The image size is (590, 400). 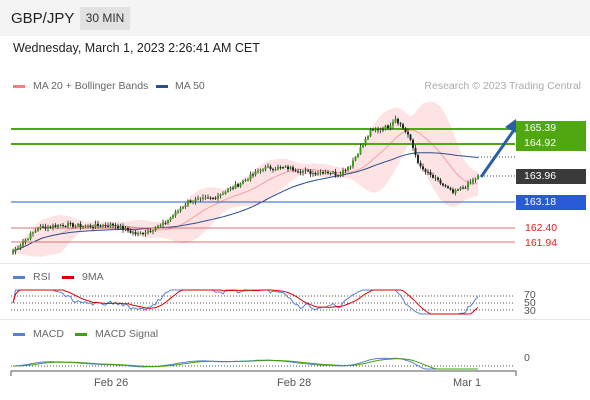 What do you see at coordinates (91, 86) in the screenshot?
I see `ma20-legend: MA 20 + Bollinger Bands` at bounding box center [91, 86].